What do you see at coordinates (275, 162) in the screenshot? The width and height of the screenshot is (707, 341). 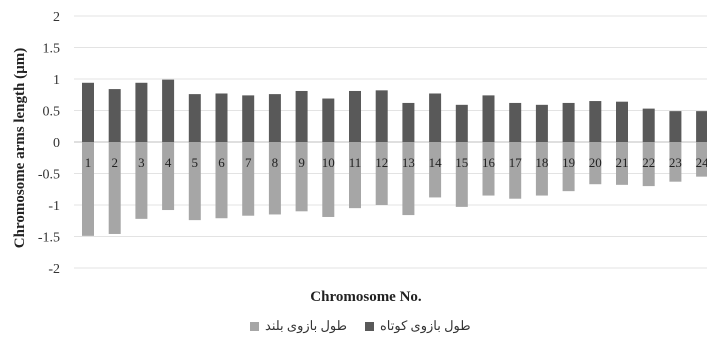 I see `category-label: 8` at bounding box center [275, 162].